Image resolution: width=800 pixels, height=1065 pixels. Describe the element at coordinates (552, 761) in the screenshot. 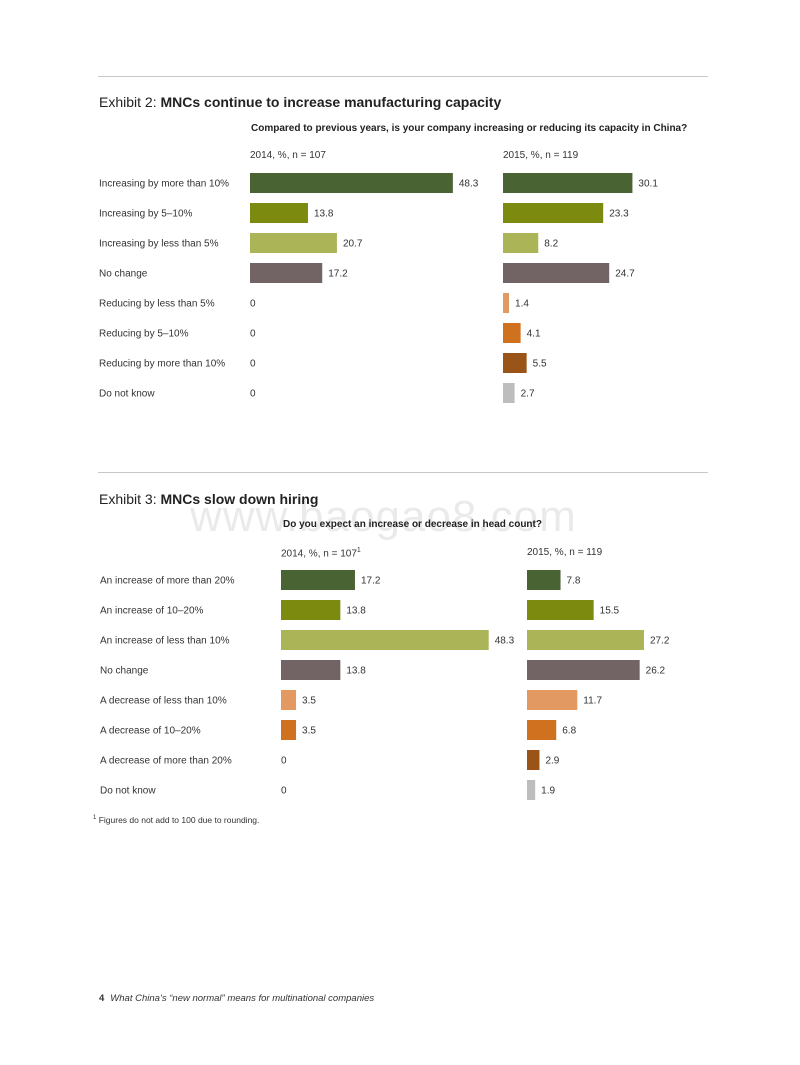

I see `exhibit3-value-label: 2.9` at that location.